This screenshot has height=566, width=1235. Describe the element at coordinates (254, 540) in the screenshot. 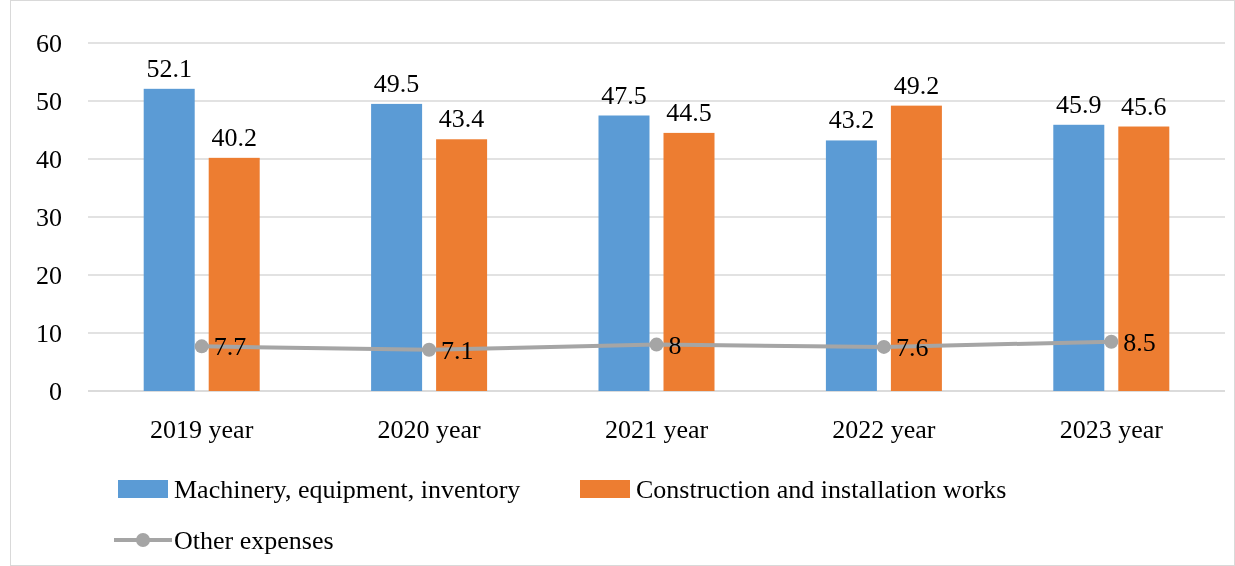

I see `legend-label: Other expenses` at that location.